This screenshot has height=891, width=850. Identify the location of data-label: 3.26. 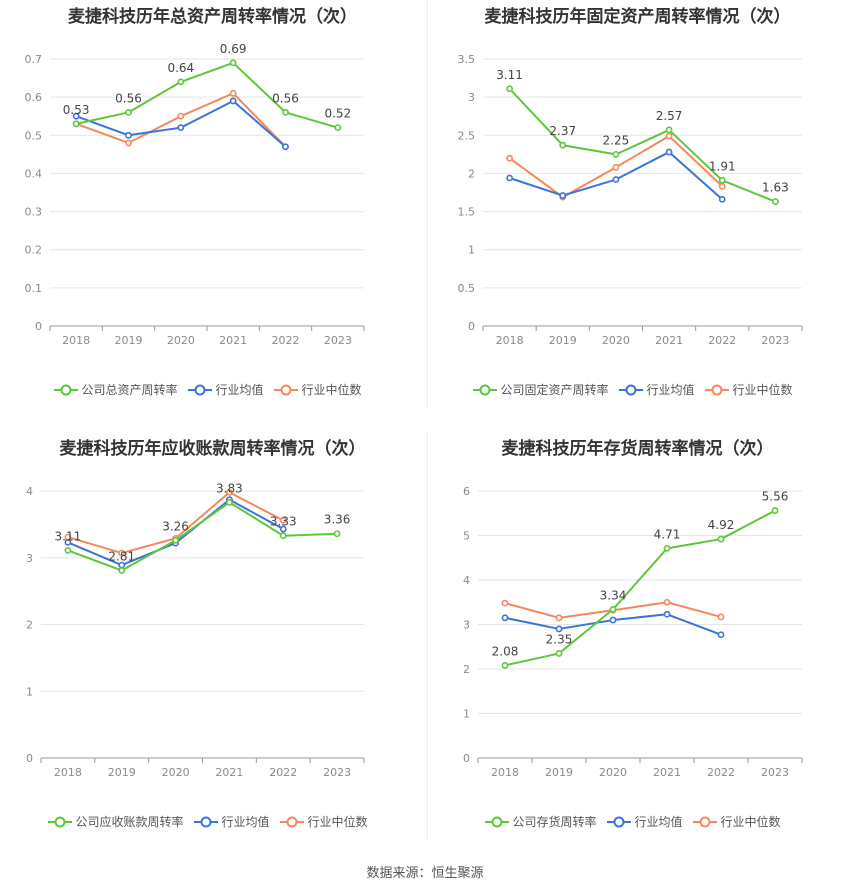
(175, 526).